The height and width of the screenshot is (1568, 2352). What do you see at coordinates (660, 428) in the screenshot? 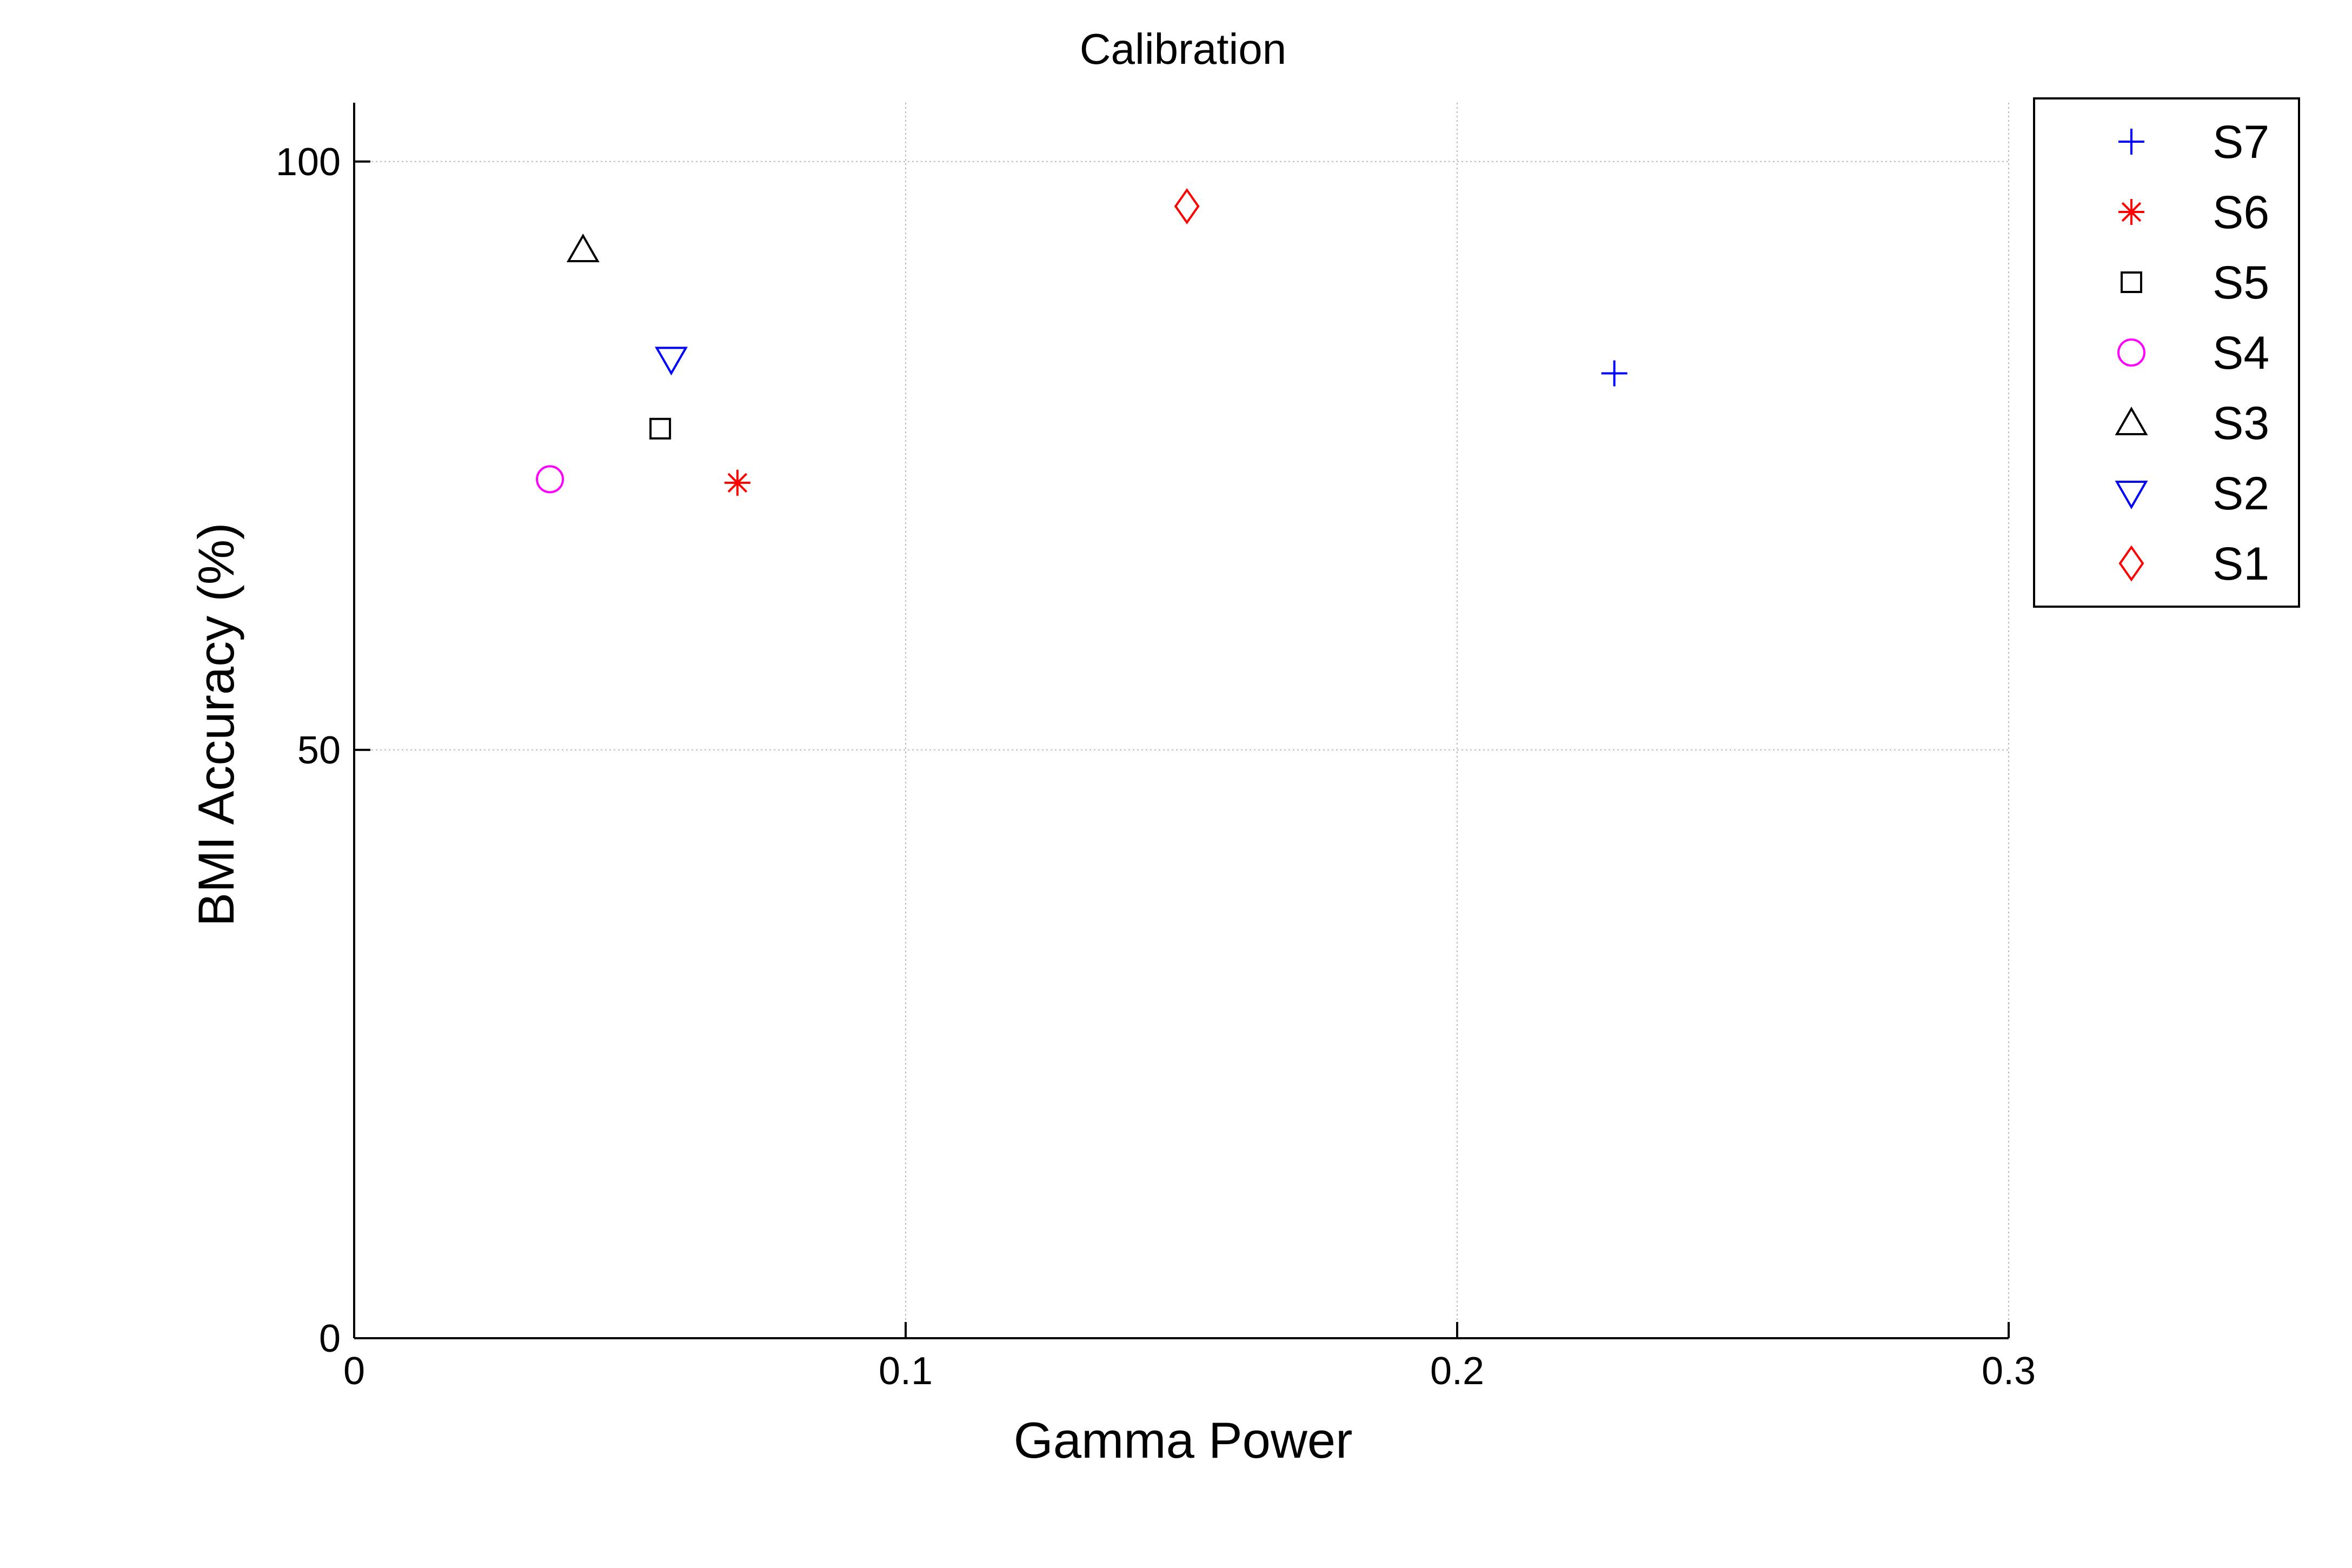
I see `data-point-s5` at bounding box center [660, 428].